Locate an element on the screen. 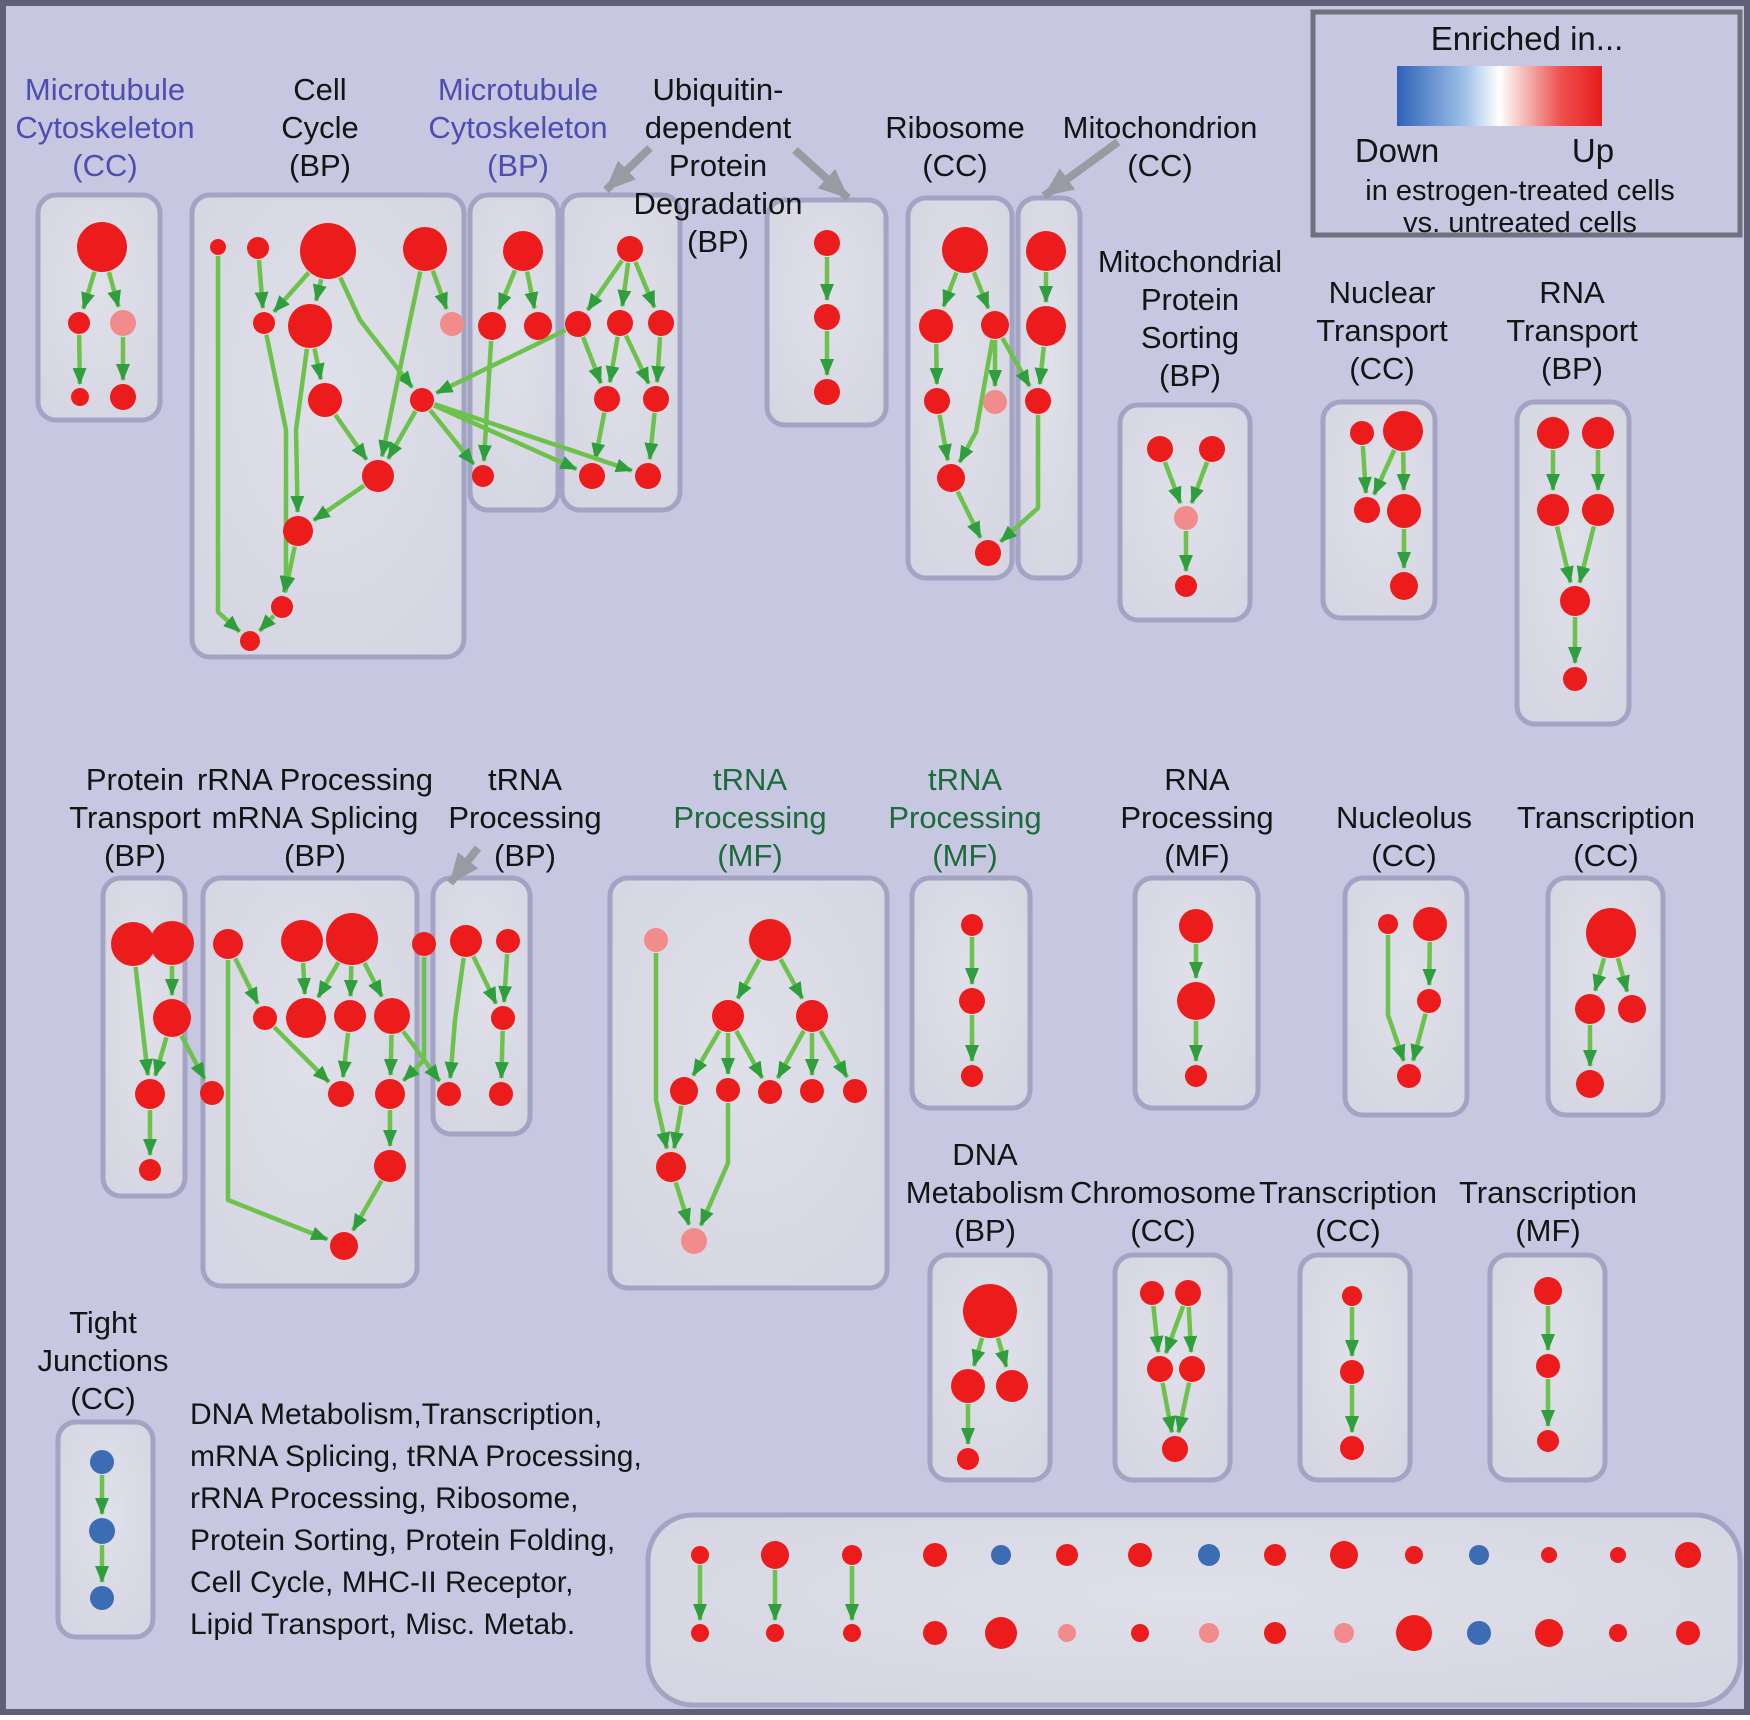  go-node-rrna-q3 is located at coordinates (352, 939).